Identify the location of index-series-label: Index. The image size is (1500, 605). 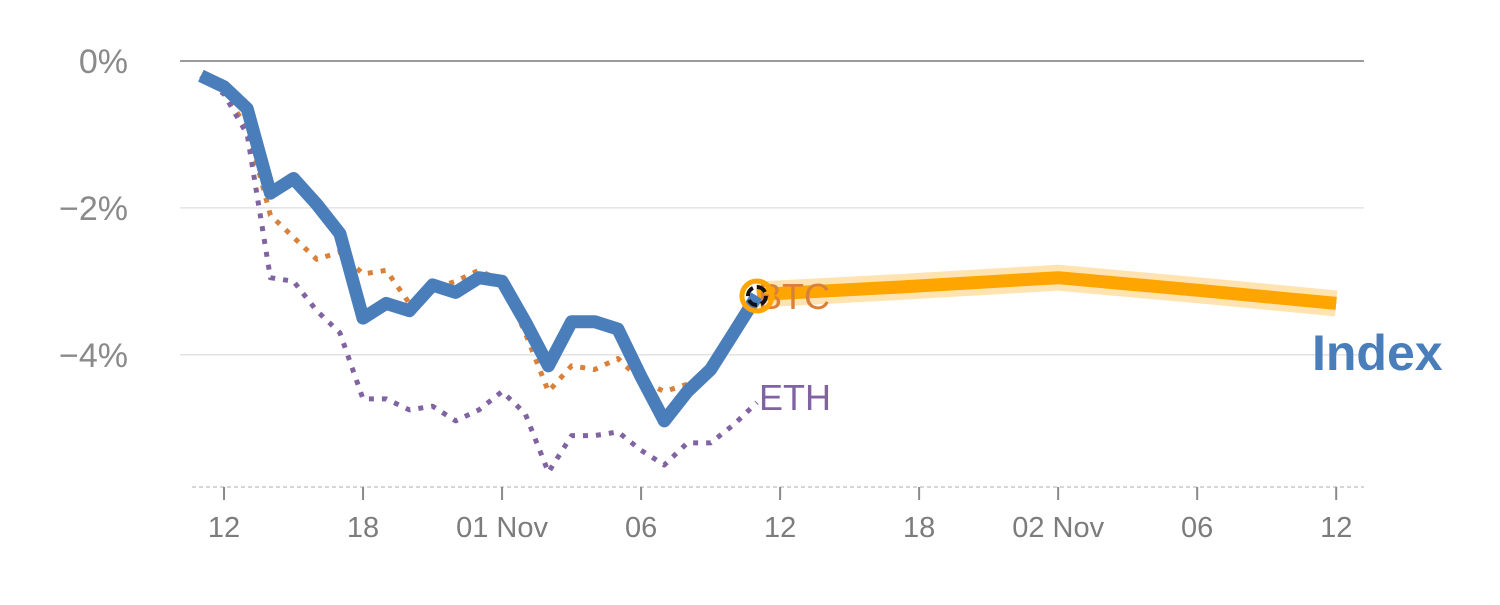
(1377, 353).